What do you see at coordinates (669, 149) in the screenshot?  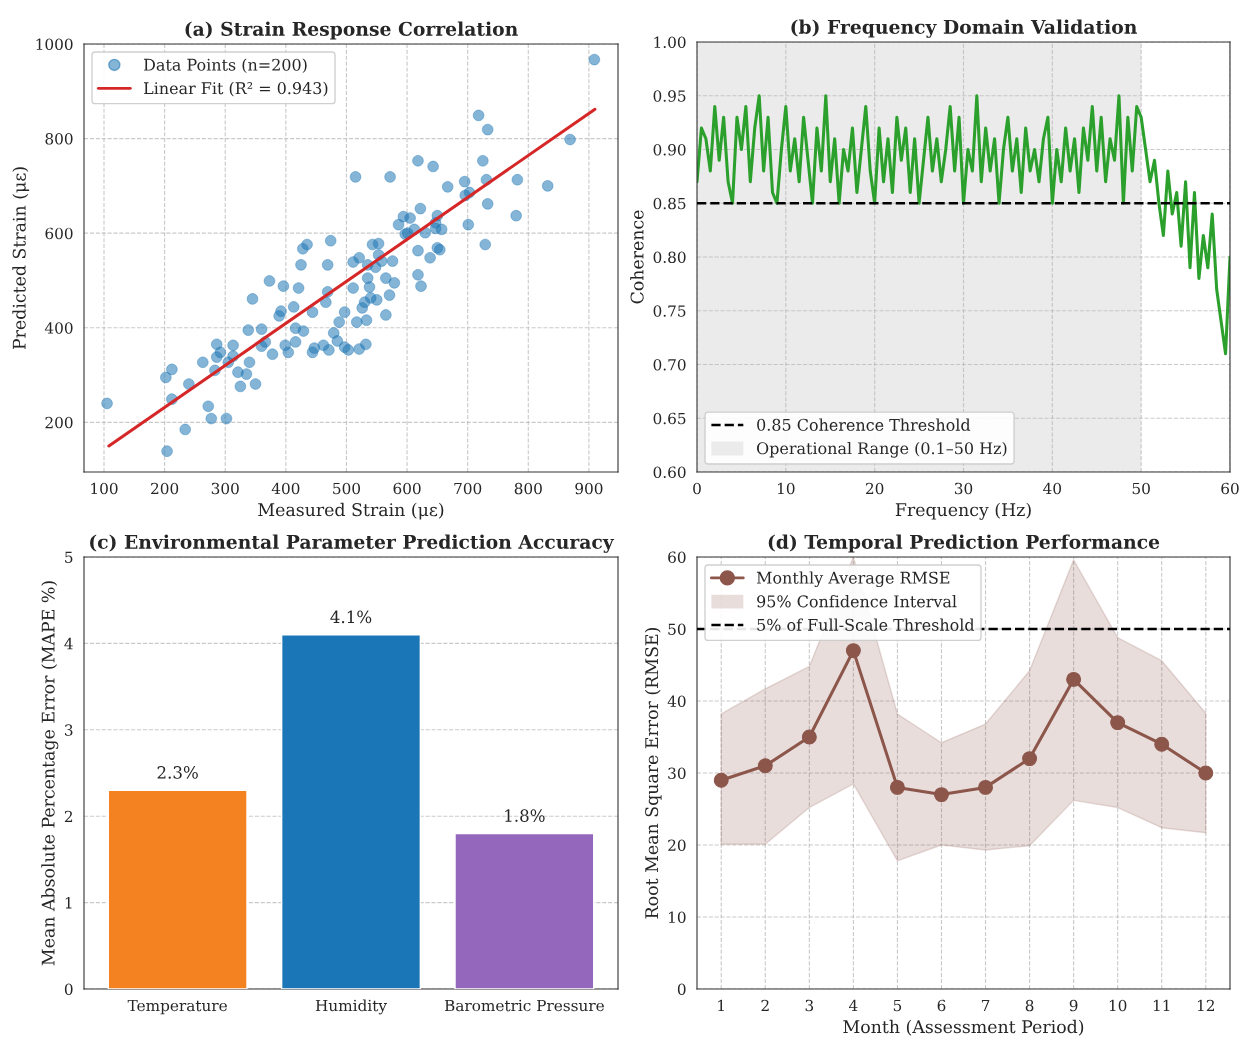 I see `y-tick-label: 0.90` at bounding box center [669, 149].